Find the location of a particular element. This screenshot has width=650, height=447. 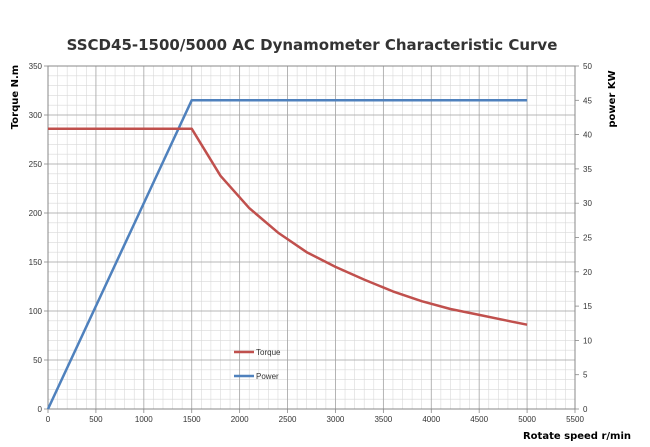

legend-label-power: Power is located at coordinates (267, 376).